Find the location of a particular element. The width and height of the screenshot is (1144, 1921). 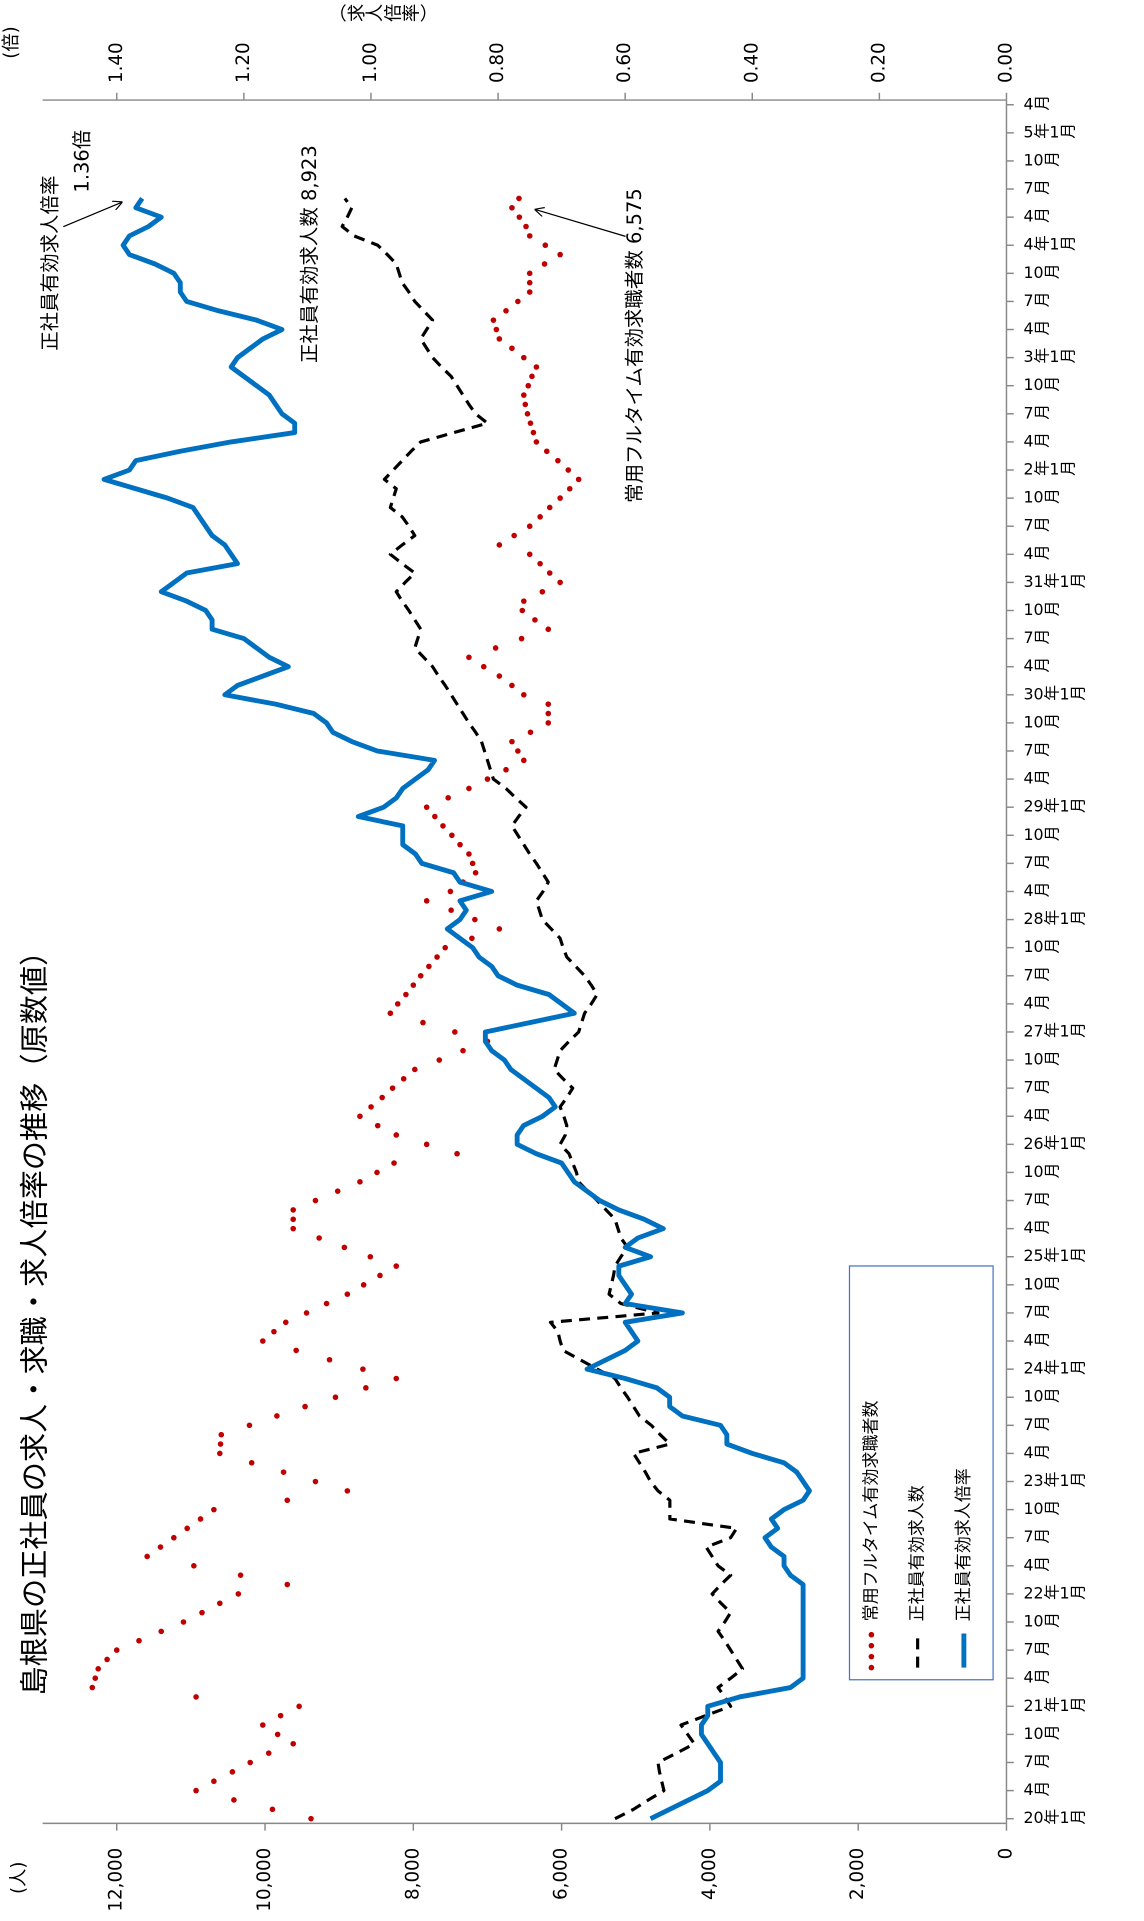

y-tick-label: 8,000 is located at coordinates (412, 1874).